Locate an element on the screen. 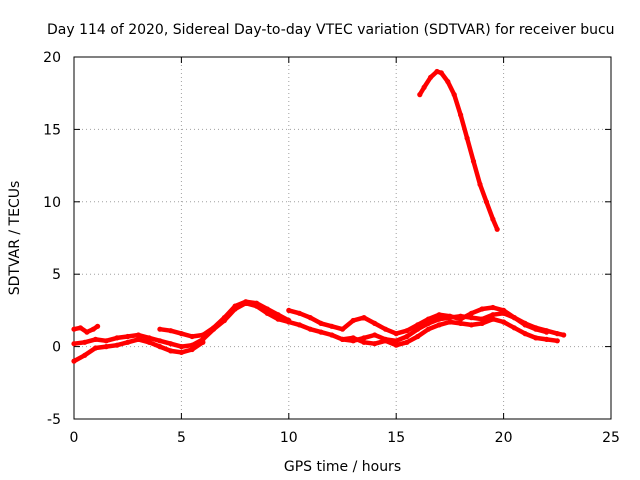 The height and width of the screenshot is (480, 640). y-tick-label: 10 is located at coordinates (52, 203).